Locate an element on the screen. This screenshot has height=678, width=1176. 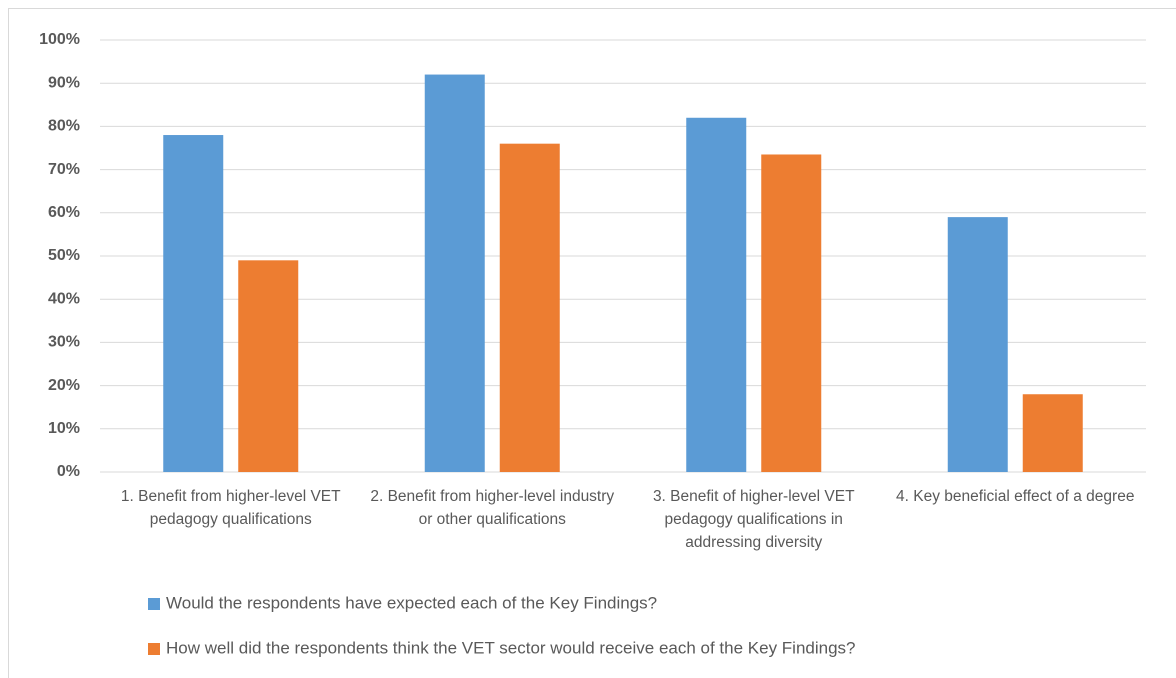
y-tick-label: 90% is located at coordinates (64, 82).